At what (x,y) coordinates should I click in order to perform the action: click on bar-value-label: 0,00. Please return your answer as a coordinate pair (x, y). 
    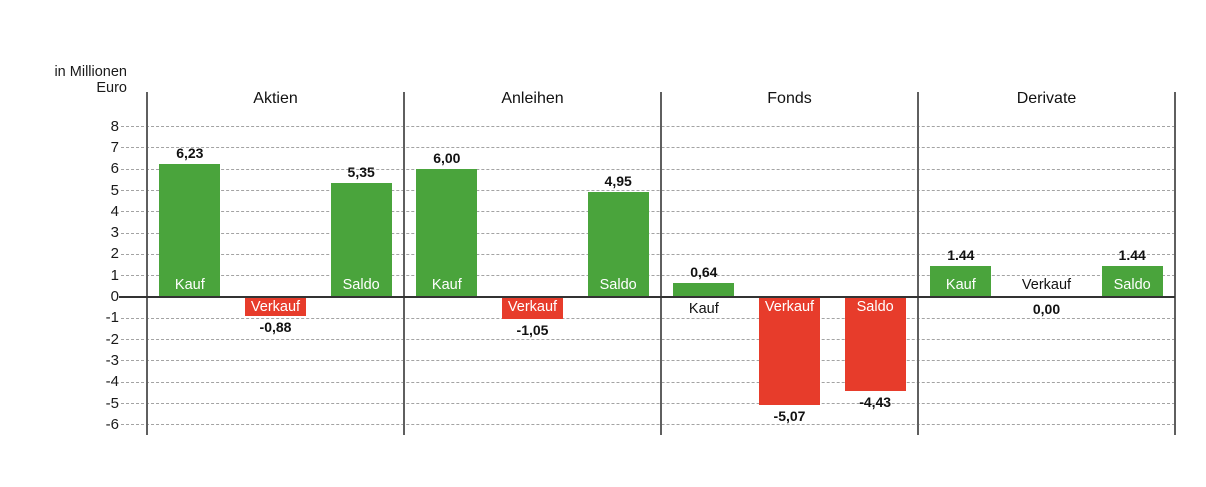
    Looking at the image, I should click on (1046, 309).